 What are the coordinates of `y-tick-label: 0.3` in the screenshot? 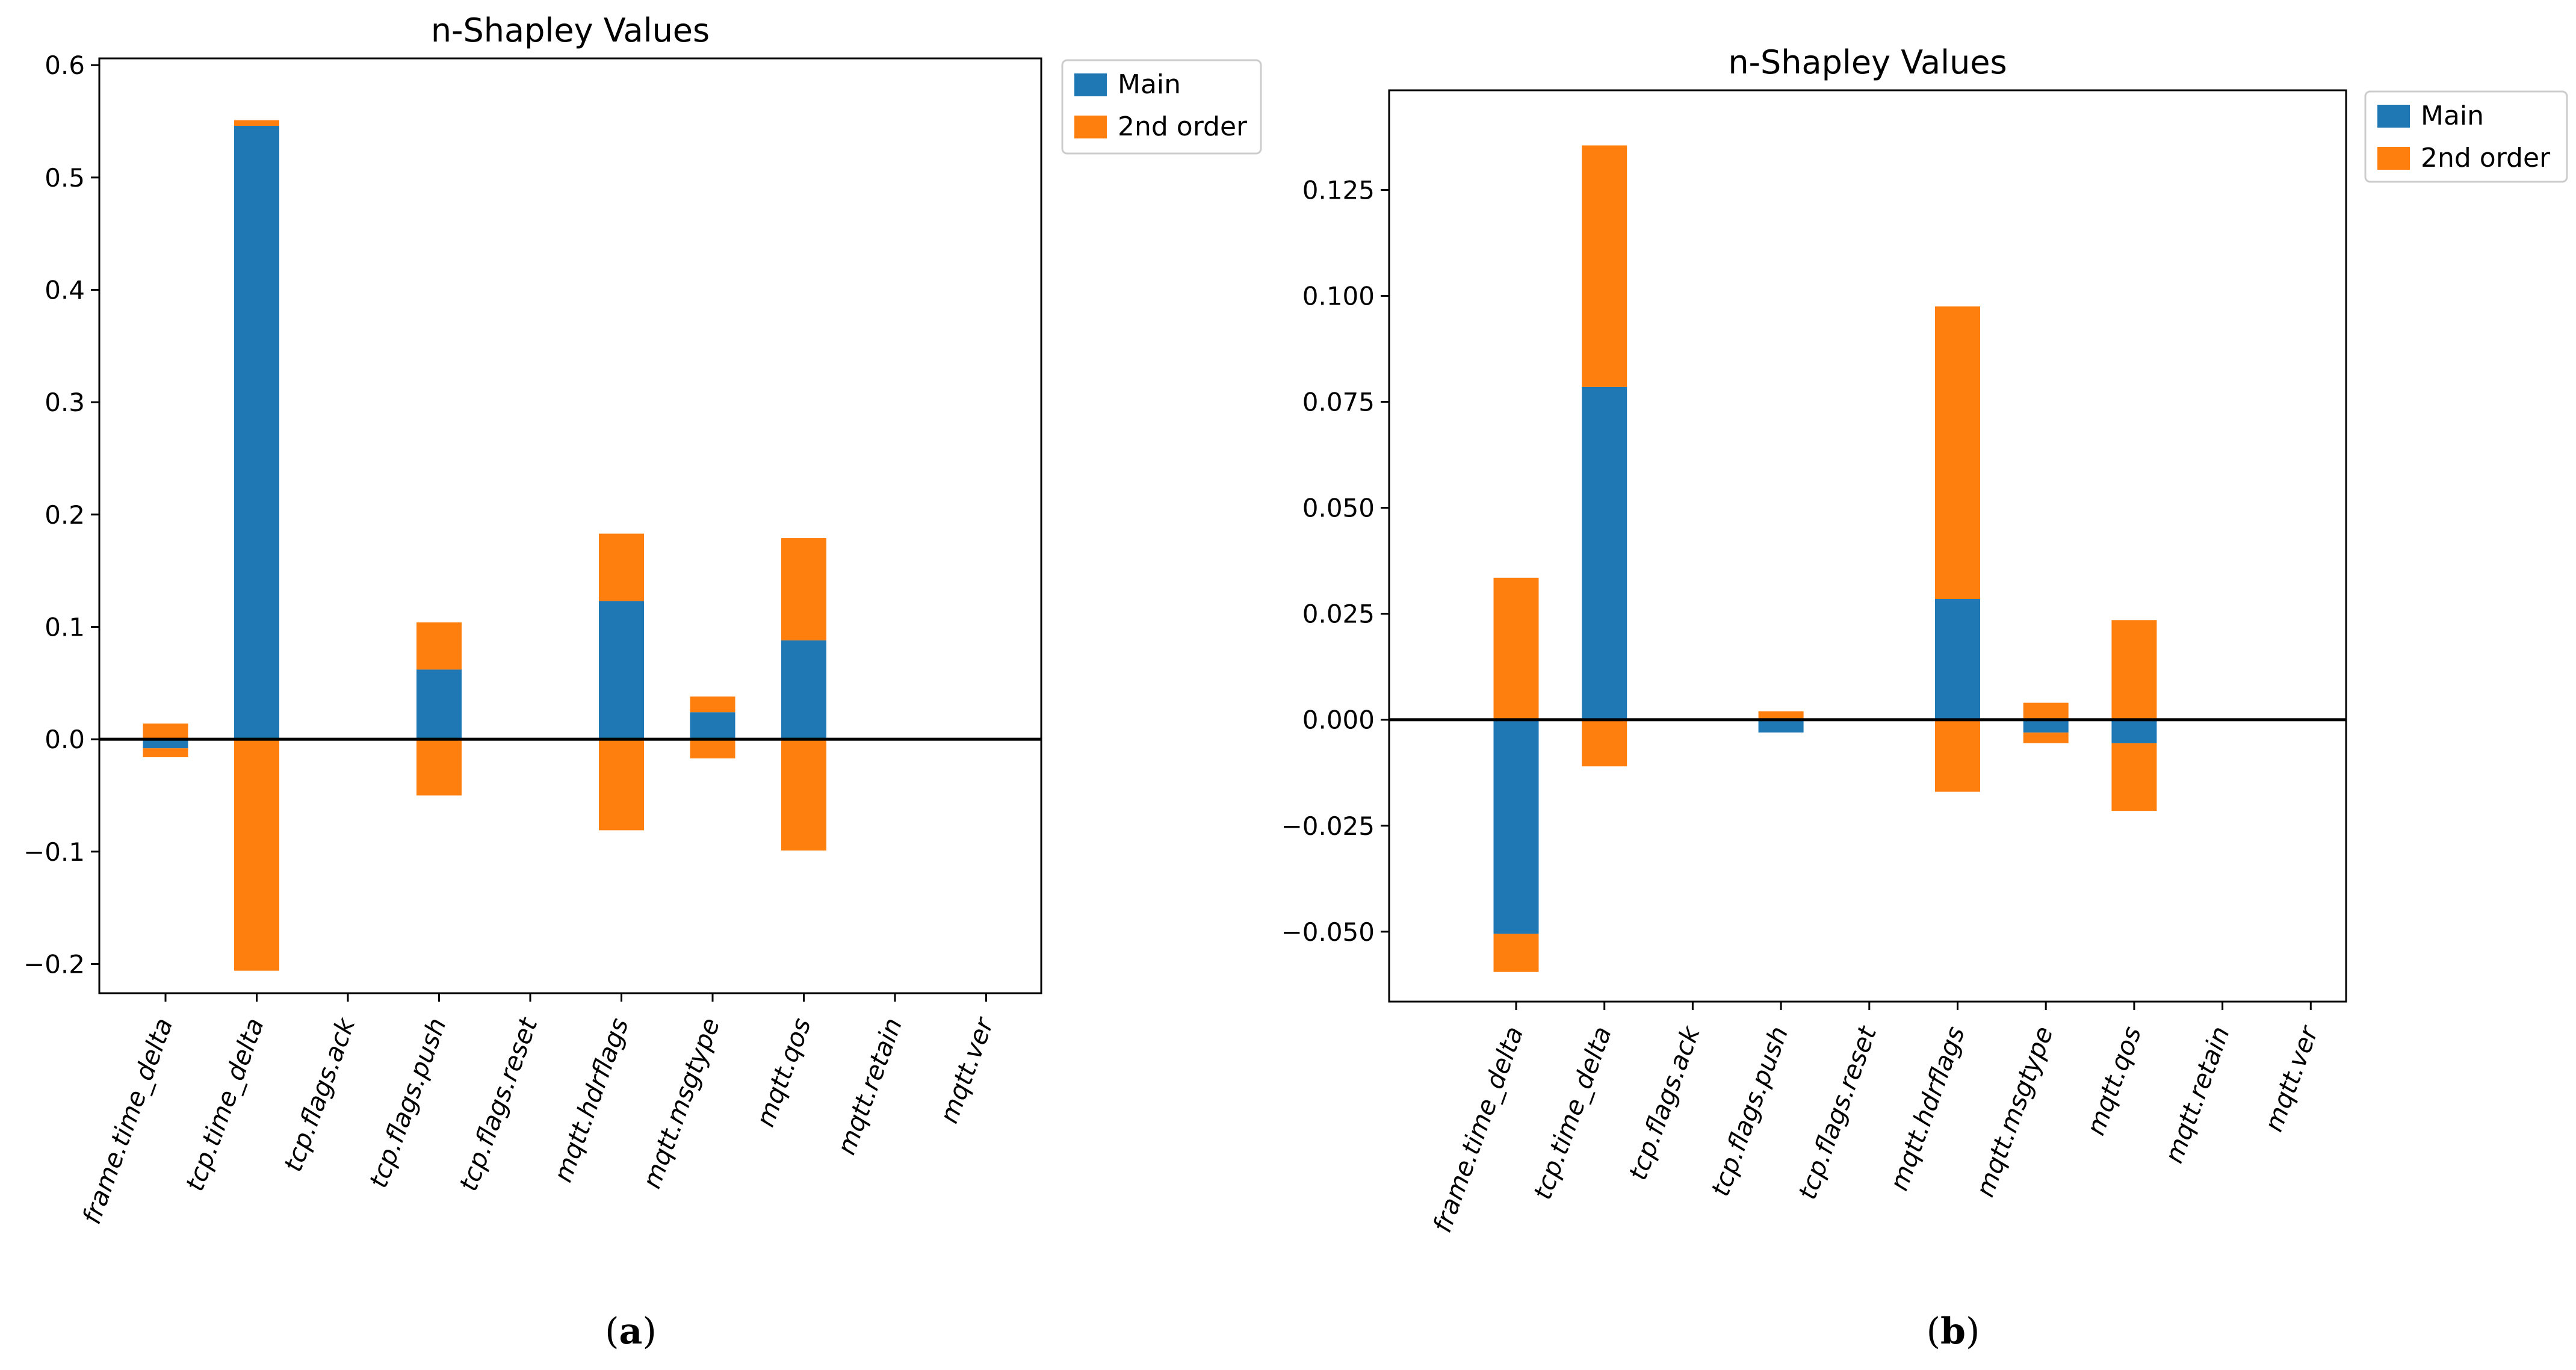 It's located at (65, 403).